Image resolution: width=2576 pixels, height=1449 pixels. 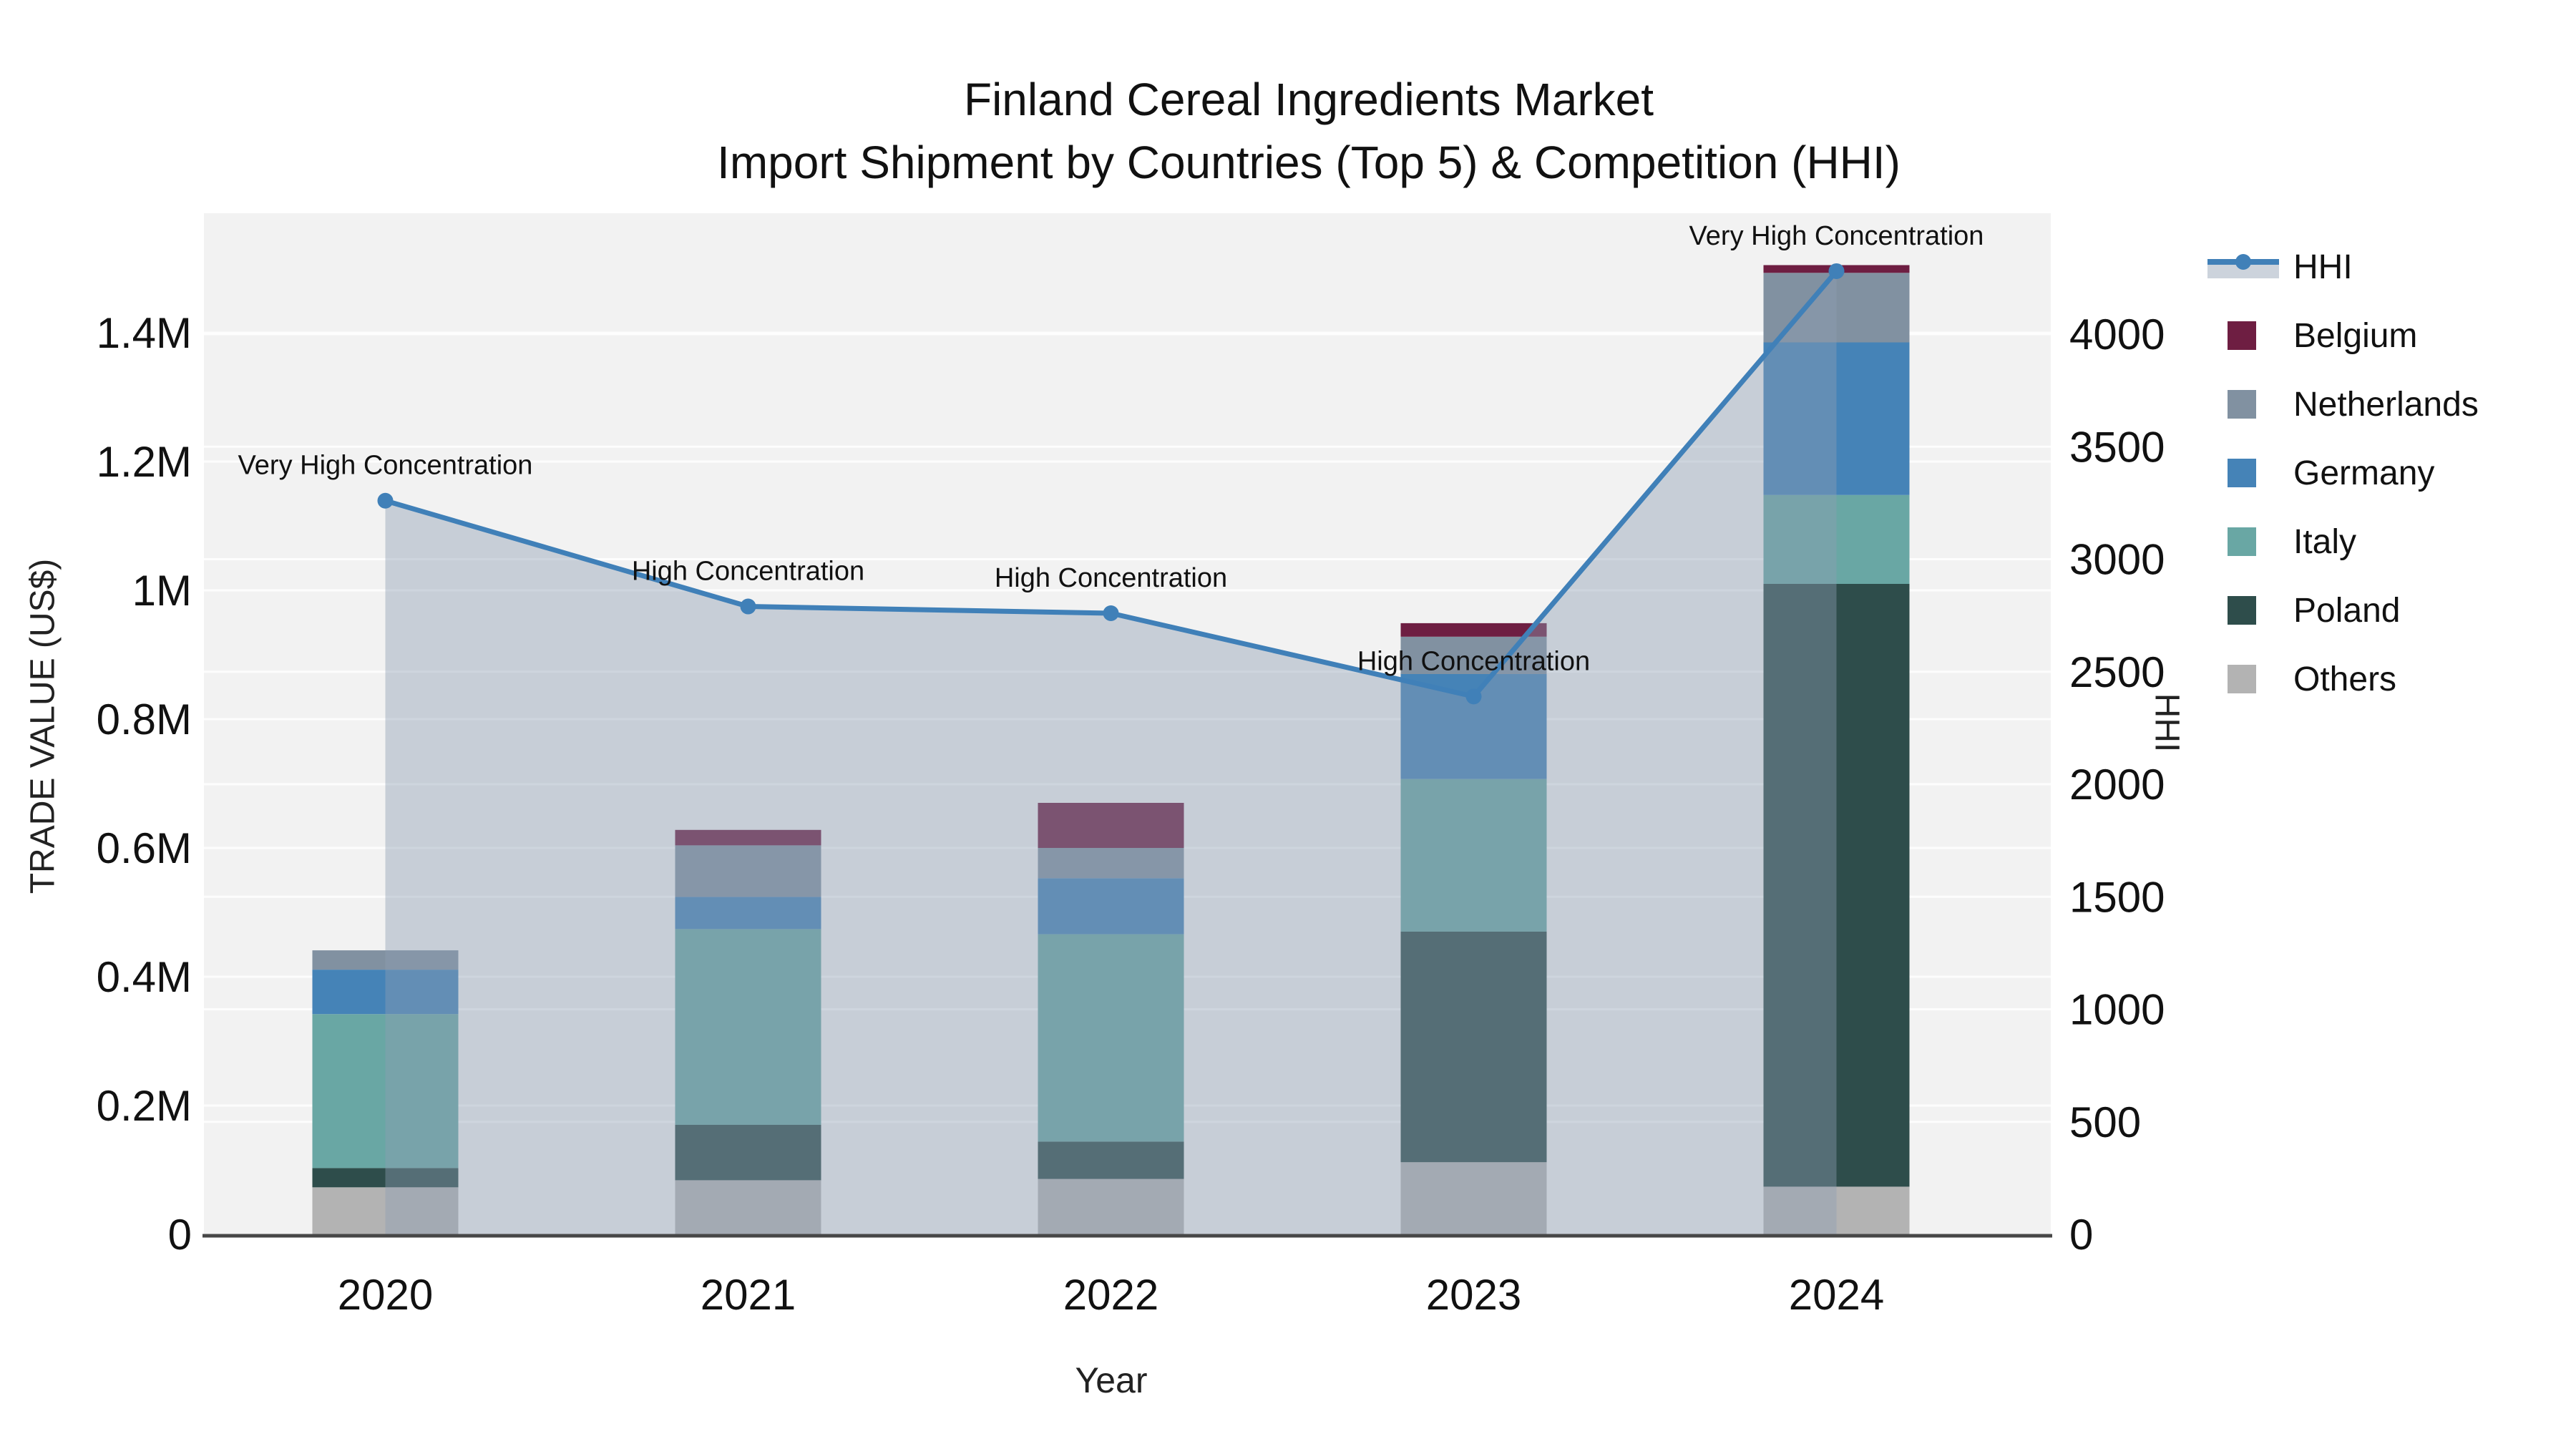 What do you see at coordinates (2081, 1235) in the screenshot?
I see `y-tick-right-0: 0` at bounding box center [2081, 1235].